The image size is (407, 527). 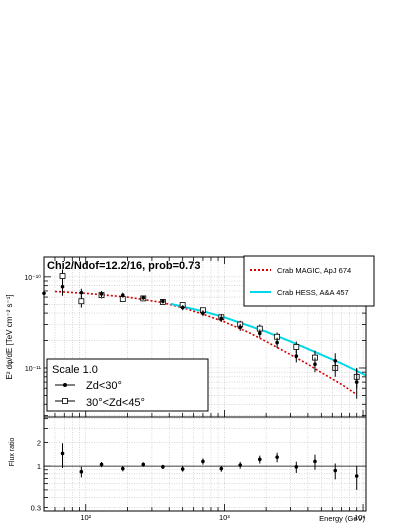 What do you see at coordinates (314, 270) in the screenshot?
I see `magic-legend-label: Crab MAGIC, ApJ 674` at bounding box center [314, 270].